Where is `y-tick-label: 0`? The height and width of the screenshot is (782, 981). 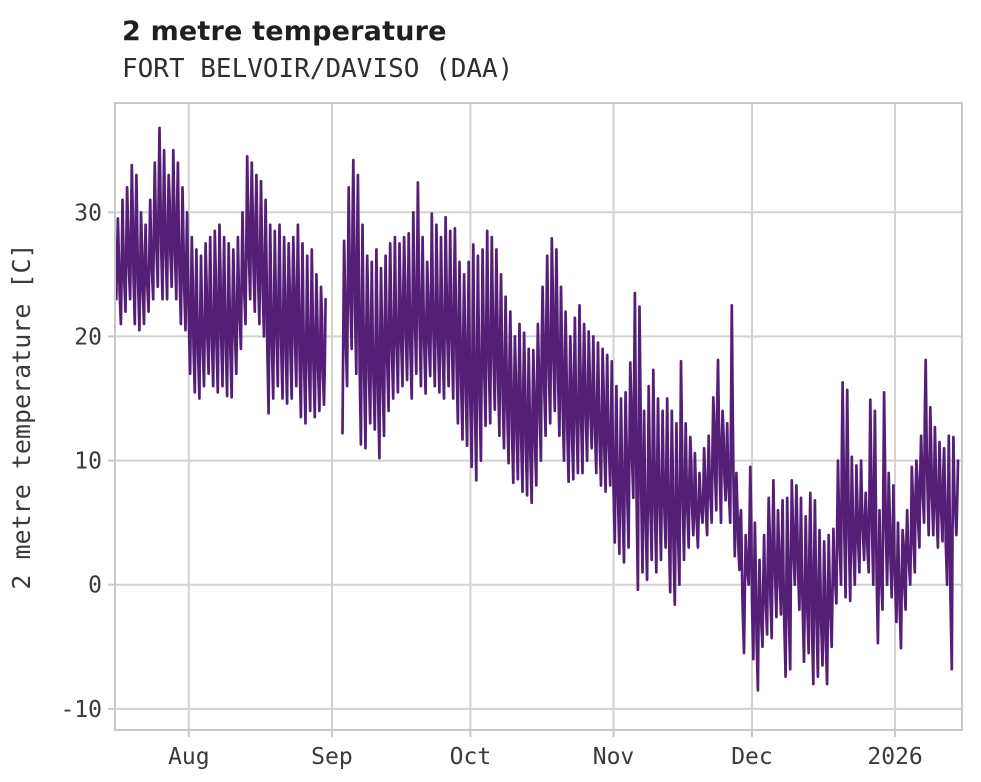
y-tick-label: 0 is located at coordinates (95, 586).